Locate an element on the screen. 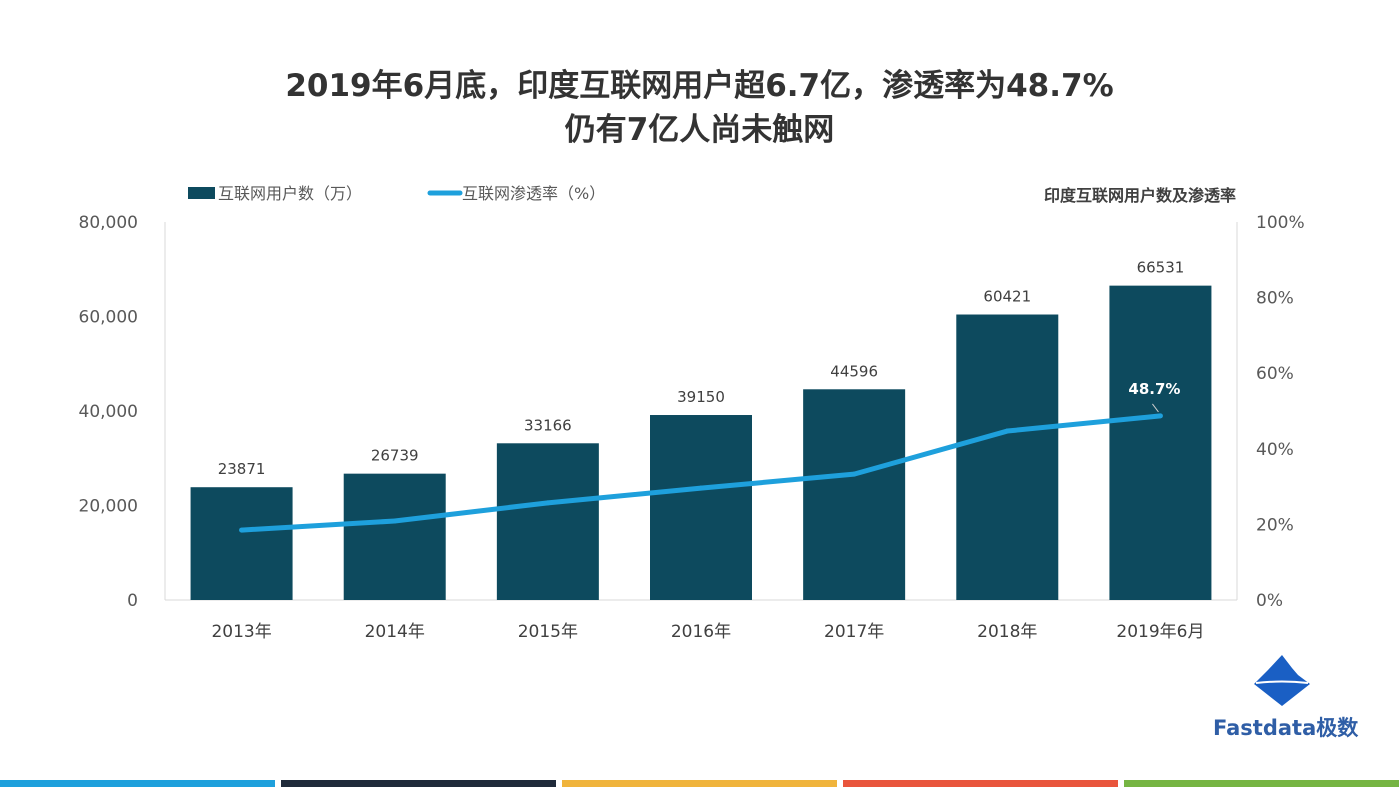 Image resolution: width=1399 pixels, height=787 pixels. right-tick-label: 0% is located at coordinates (1269, 601).